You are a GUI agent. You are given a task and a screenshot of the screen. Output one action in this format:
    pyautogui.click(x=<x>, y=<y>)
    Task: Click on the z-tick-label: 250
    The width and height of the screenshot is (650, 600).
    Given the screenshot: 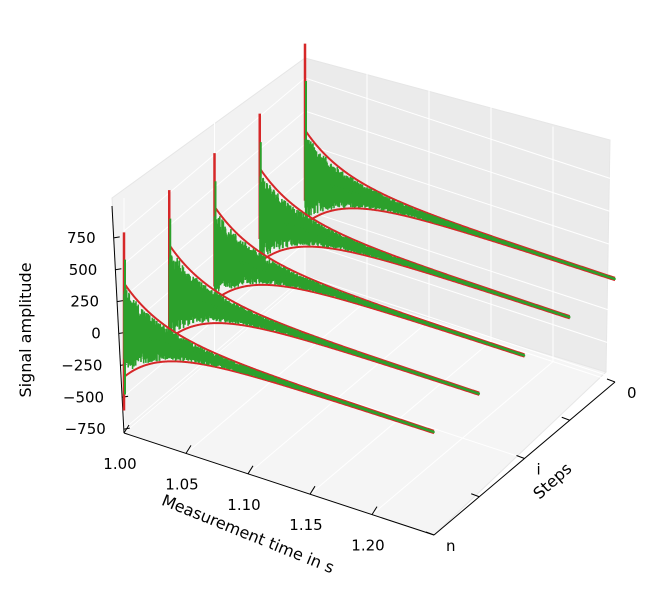 What is the action you would take?
    pyautogui.click(x=84, y=302)
    